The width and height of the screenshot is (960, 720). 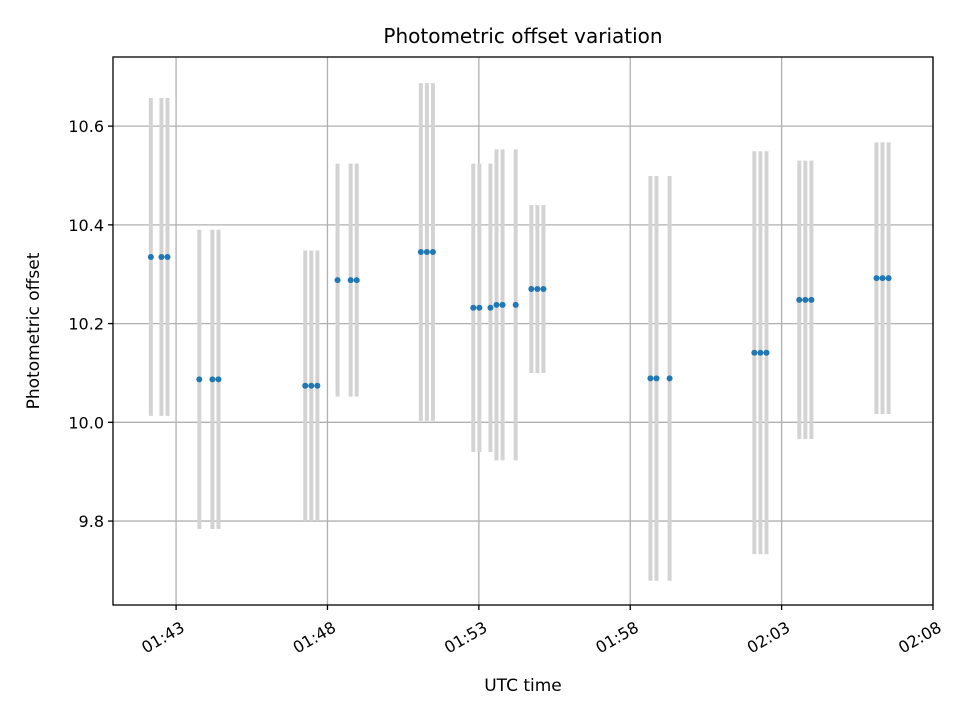 What do you see at coordinates (768, 638) in the screenshot?
I see `x-tick-label: 02:03` at bounding box center [768, 638].